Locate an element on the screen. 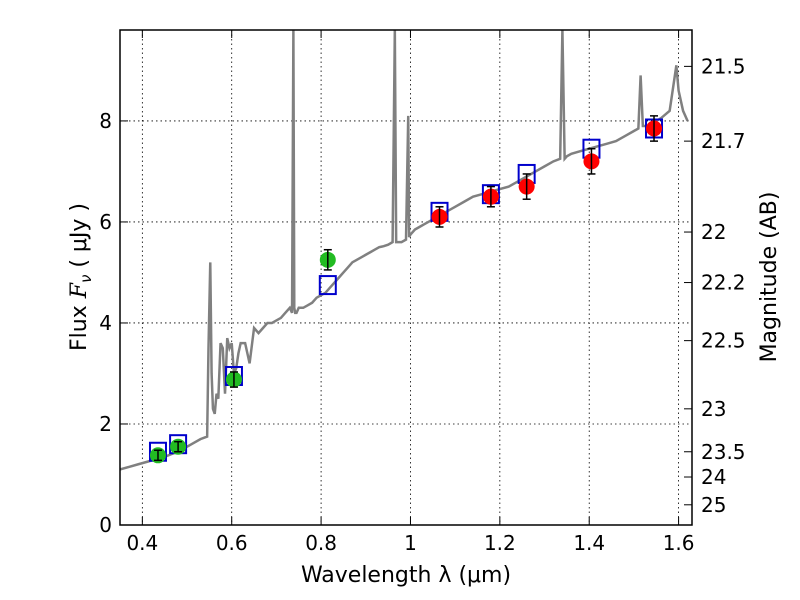  x-tick-label: 0.6 is located at coordinates (232, 543).